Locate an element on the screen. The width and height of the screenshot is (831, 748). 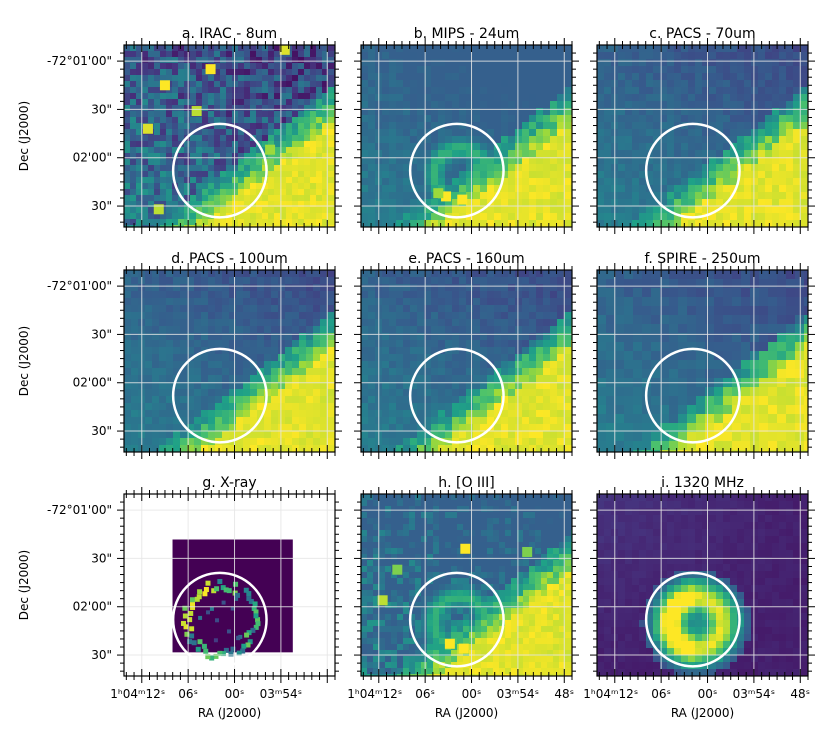
panel-f: f. SPIRE - 250um is located at coordinates (702, 355).